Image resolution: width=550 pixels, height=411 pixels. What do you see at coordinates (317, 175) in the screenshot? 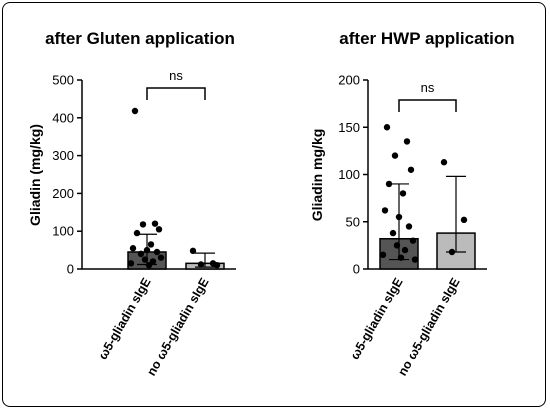
I see `y-axis-label: Gliadin mg/kg` at bounding box center [317, 175].